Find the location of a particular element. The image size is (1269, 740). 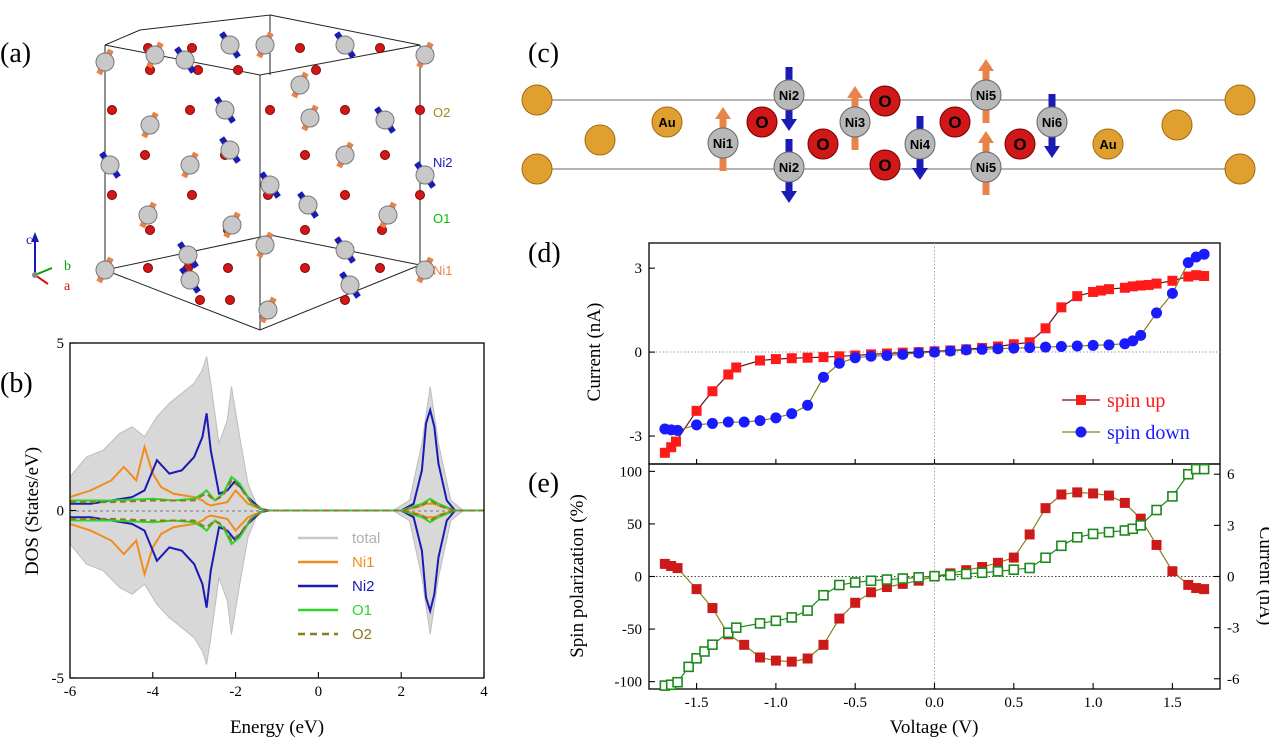

label-Ni1: Ni1 is located at coordinates (443, 270).